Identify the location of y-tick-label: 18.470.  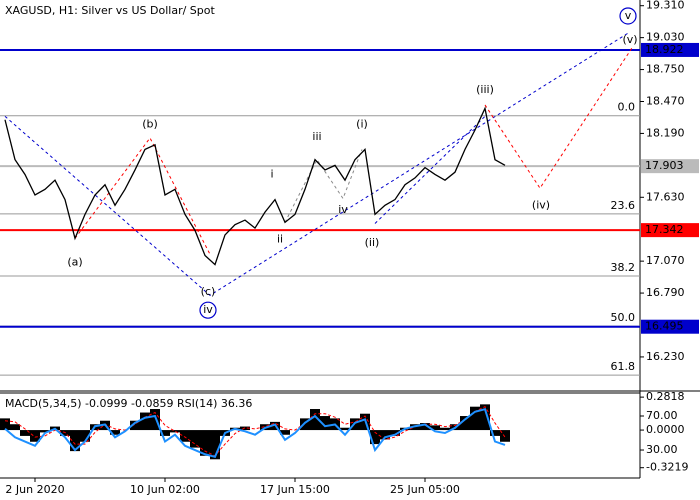
(665, 100).